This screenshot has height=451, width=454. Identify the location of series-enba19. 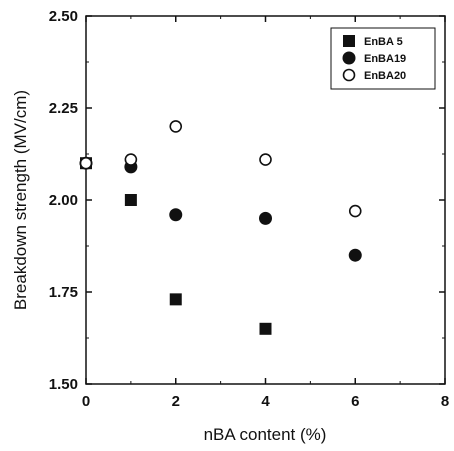
(220, 209).